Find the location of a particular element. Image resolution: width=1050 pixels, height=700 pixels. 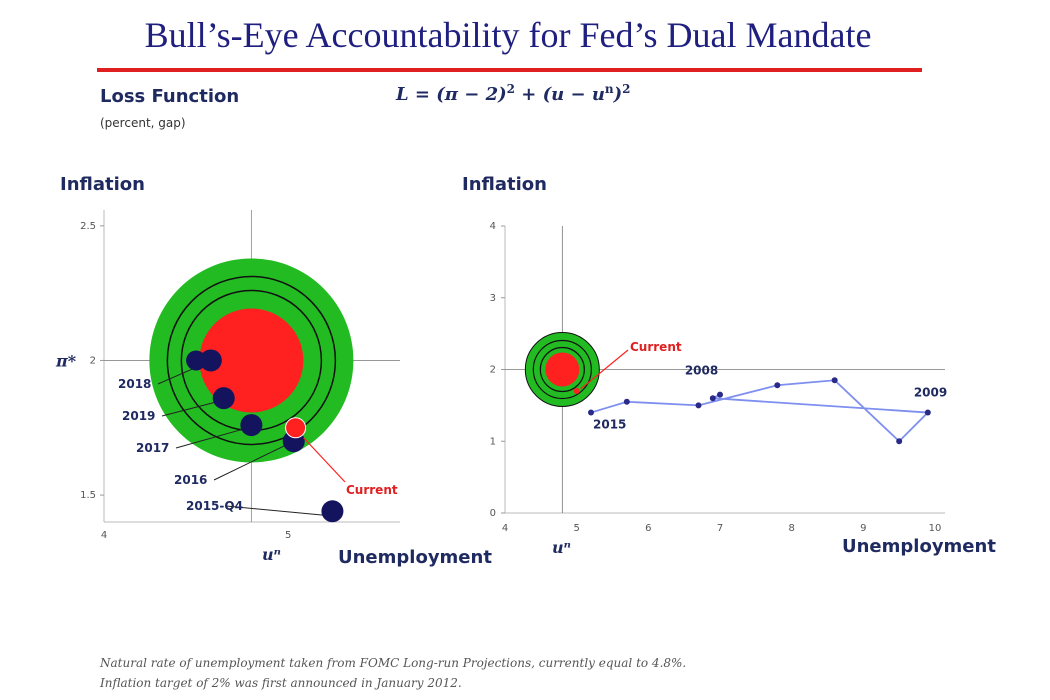

right-ytick-label: 1 is located at coordinates (493, 441).